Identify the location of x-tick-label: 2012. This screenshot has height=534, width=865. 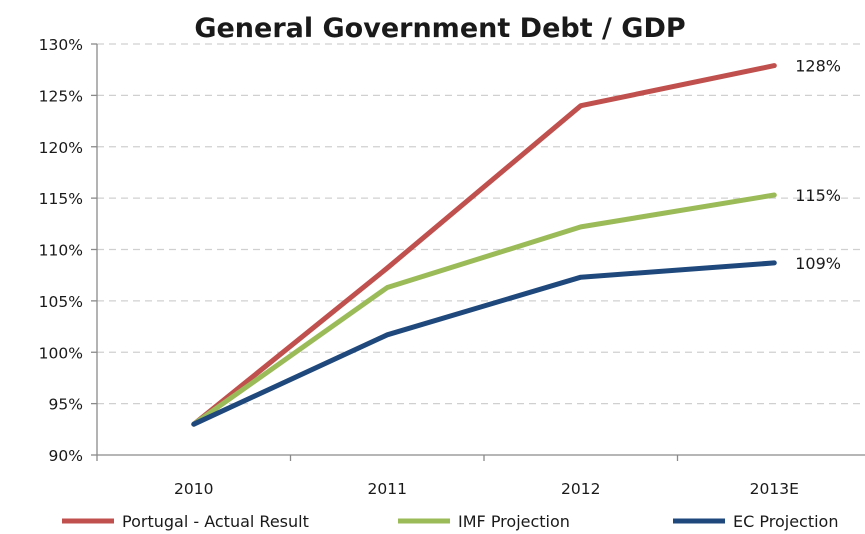
(580, 489).